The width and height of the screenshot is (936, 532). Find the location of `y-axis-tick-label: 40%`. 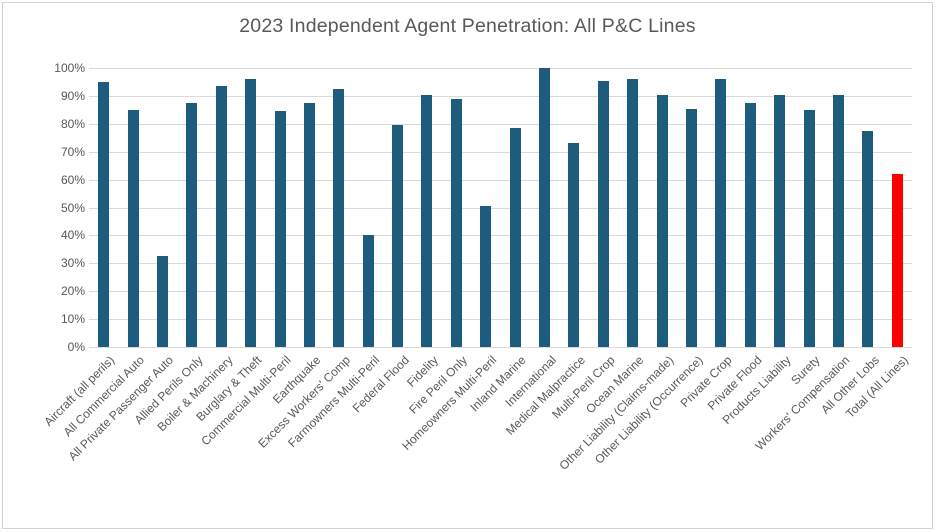

y-axis-tick-label: 40% is located at coordinates (72, 235).